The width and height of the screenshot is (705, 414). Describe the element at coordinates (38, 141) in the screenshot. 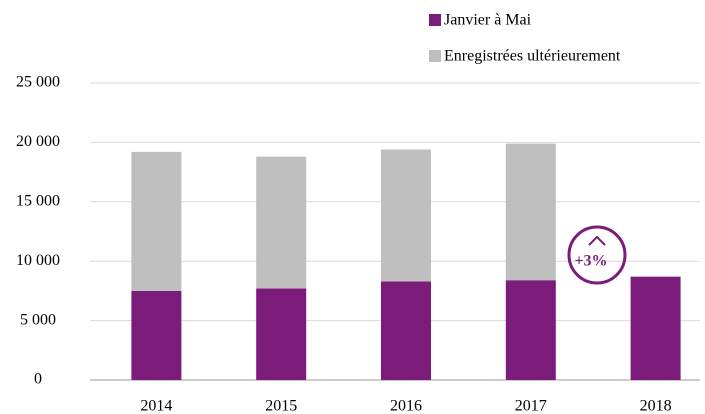

I see `y-tick-label: 20 000` at that location.